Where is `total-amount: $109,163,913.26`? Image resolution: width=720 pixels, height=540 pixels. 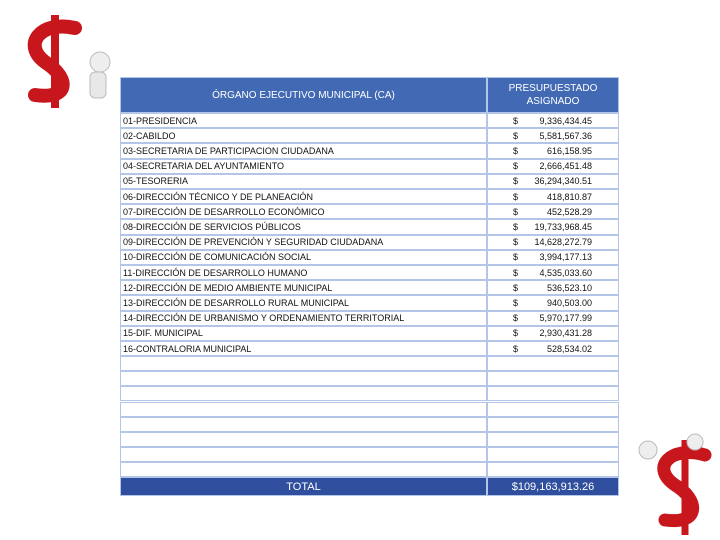 total-amount: $109,163,913.26 is located at coordinates (553, 486).